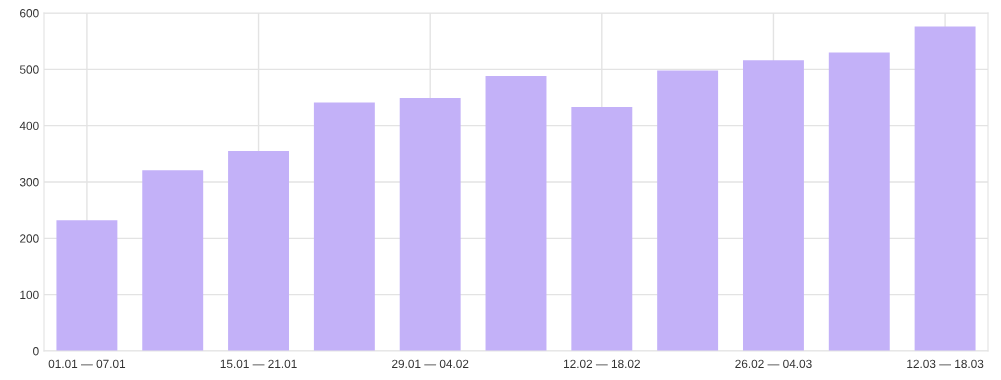 The height and width of the screenshot is (380, 1001). What do you see at coordinates (29, 182) in the screenshot?
I see `y-tick-label: 300` at bounding box center [29, 182].